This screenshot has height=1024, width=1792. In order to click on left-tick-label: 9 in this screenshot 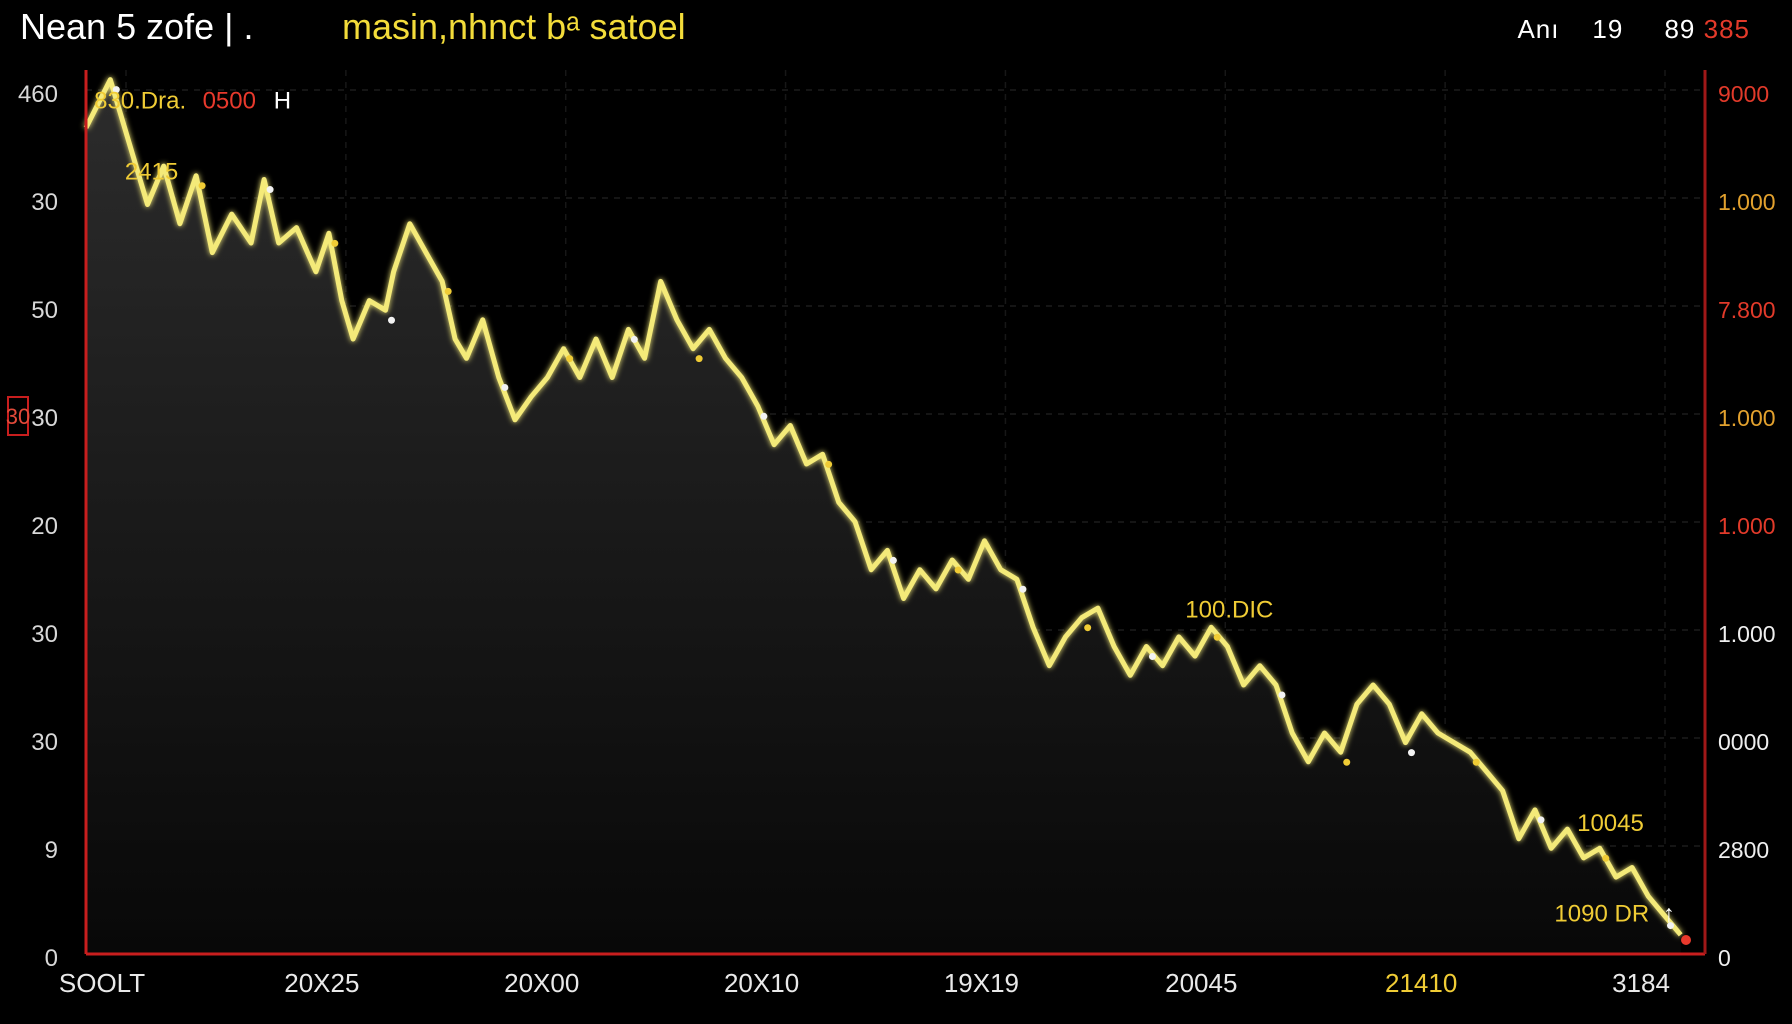, I will do `click(51, 850)`.